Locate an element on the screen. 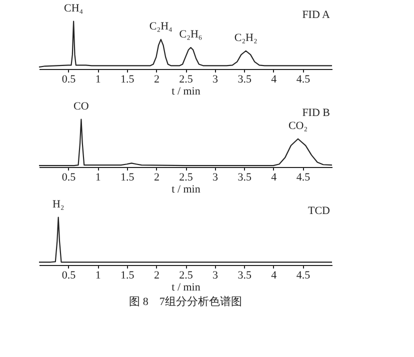 The width and height of the screenshot is (414, 357). annotation: C₂H₆ is located at coordinates (190, 34).